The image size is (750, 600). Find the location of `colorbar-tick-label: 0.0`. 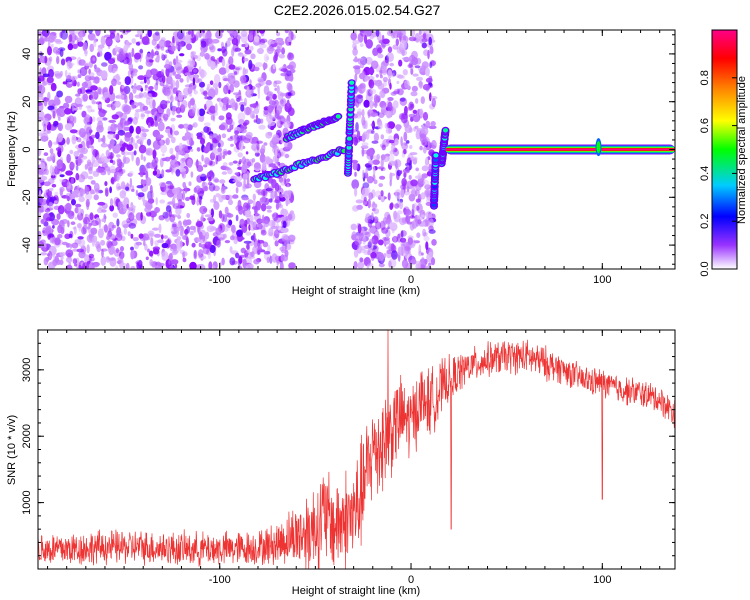

colorbar-tick-label: 0.0 is located at coordinates (705, 268).